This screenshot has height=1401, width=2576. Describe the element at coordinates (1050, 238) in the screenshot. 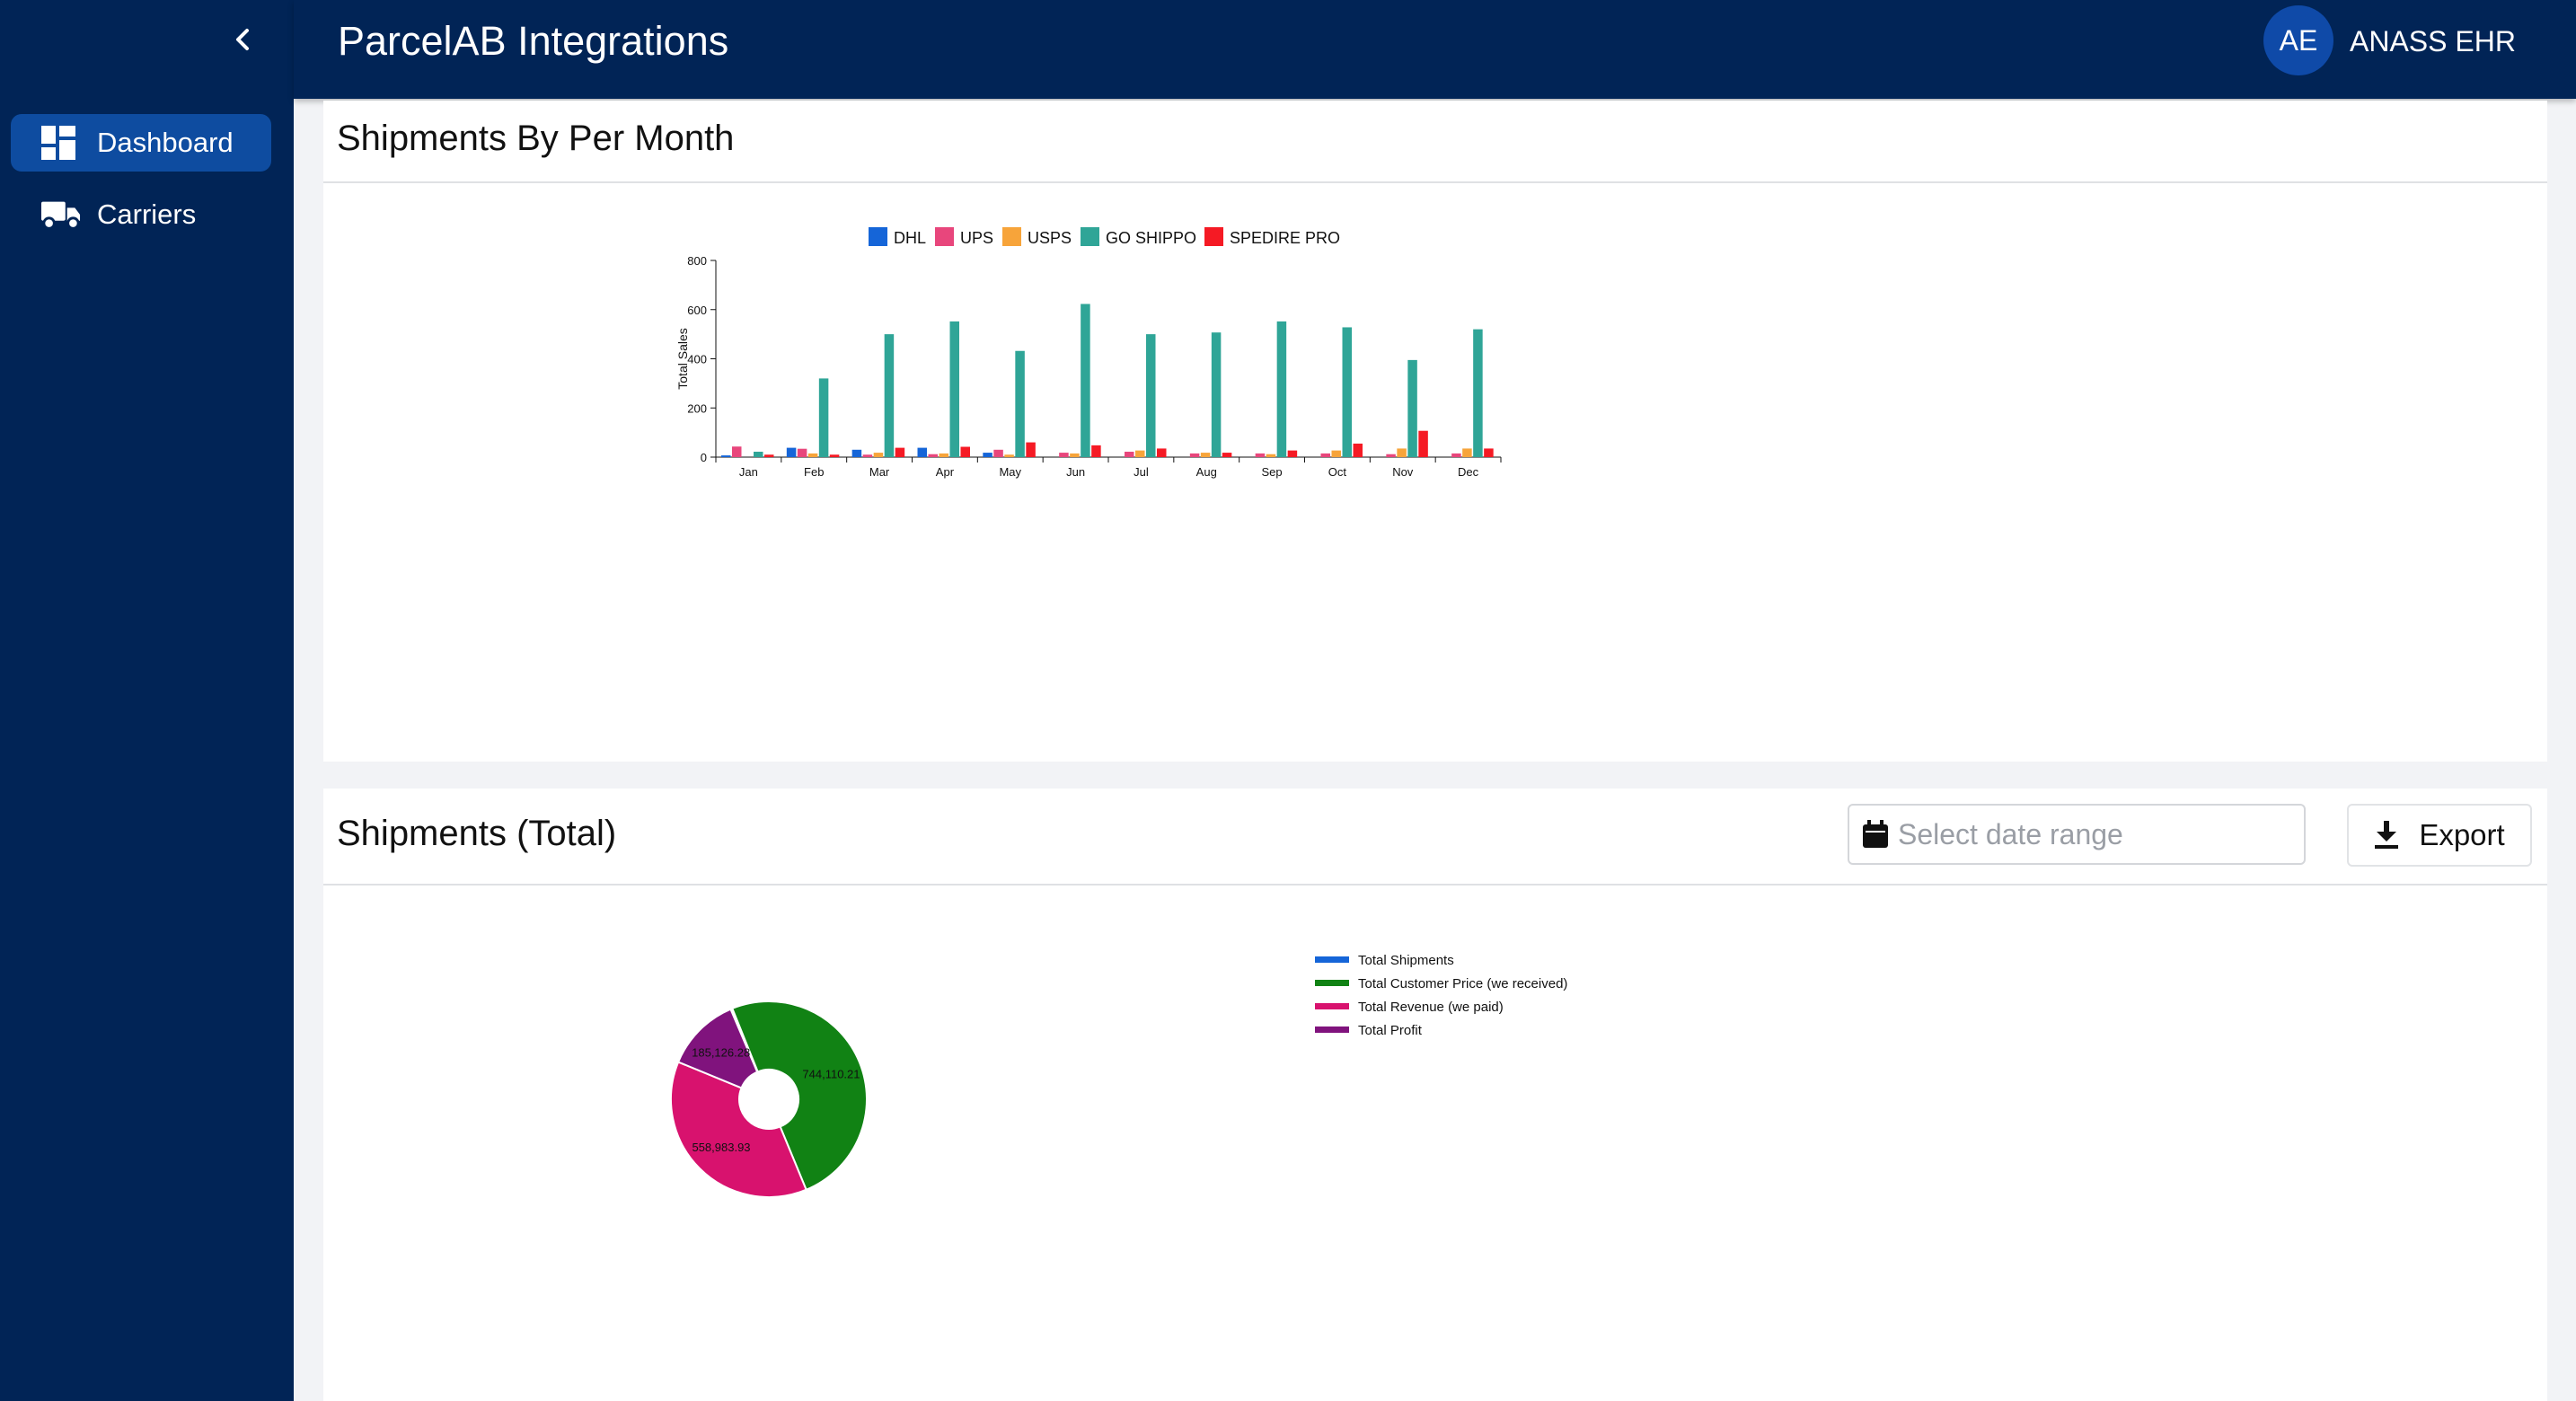

I see `legend-label: USPS` at that location.